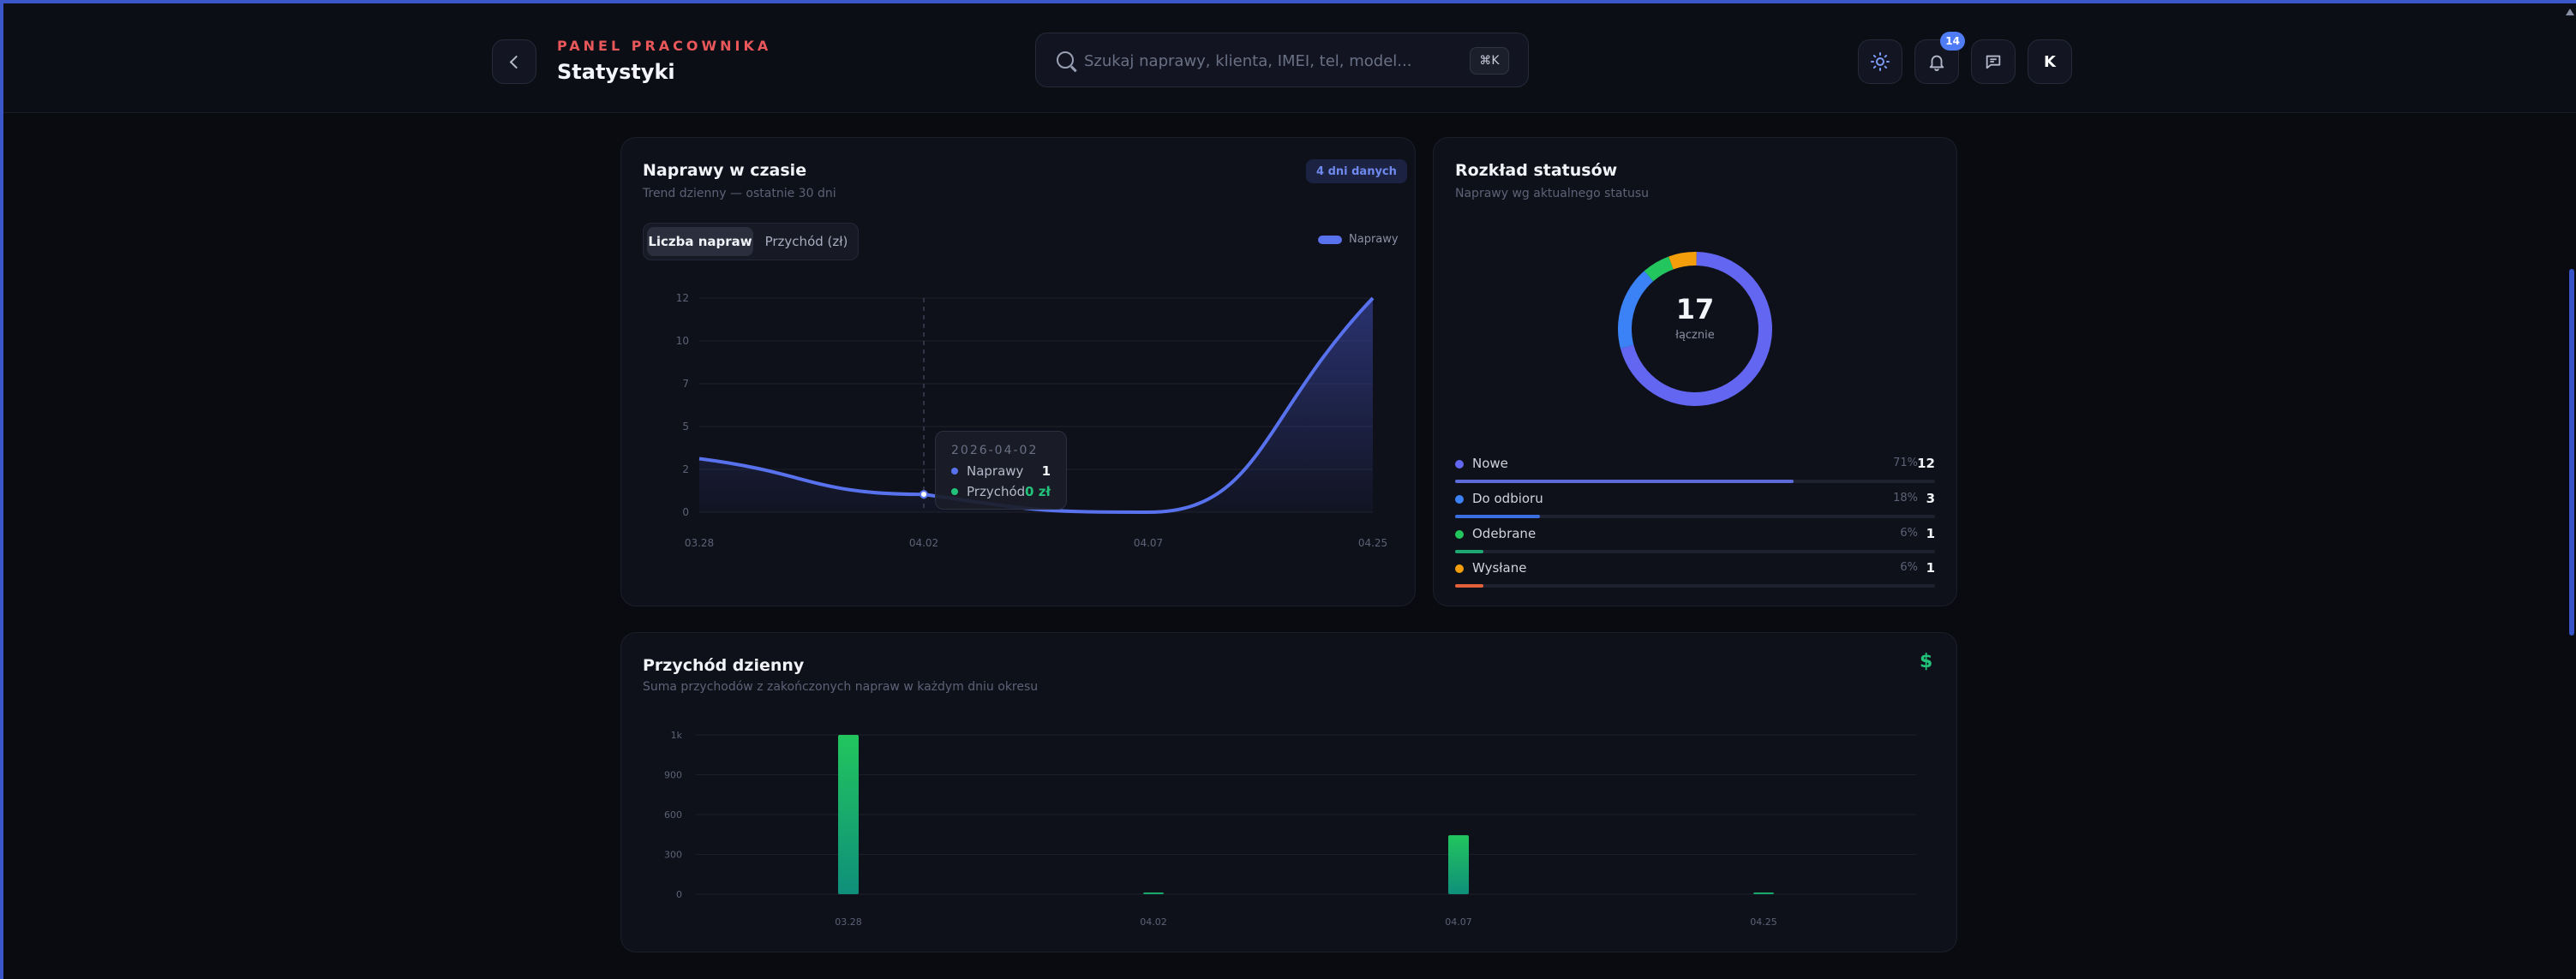 This screenshot has height=979, width=2576. What do you see at coordinates (1952, 41) in the screenshot?
I see `notification-badge: 14` at bounding box center [1952, 41].